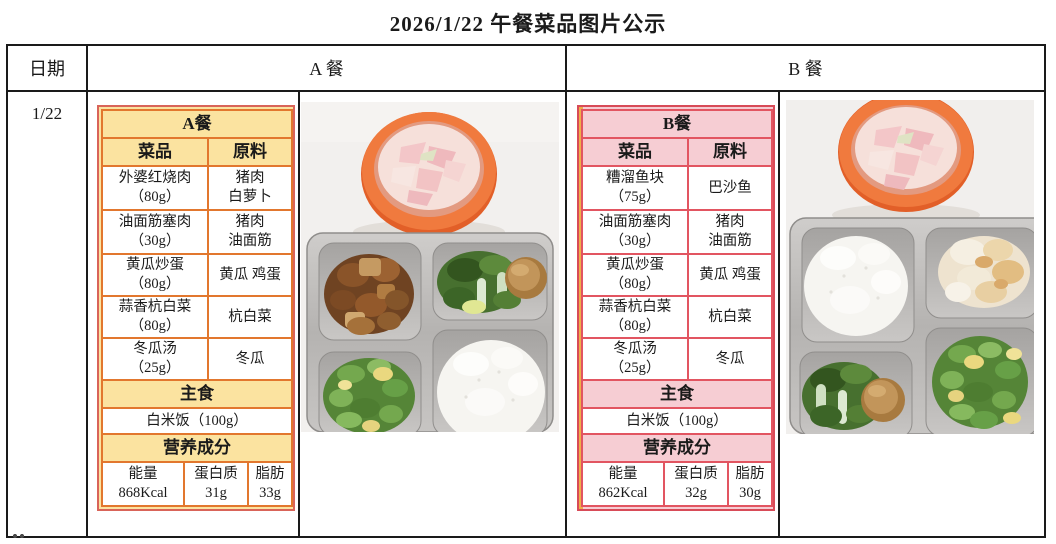 Image resolution: width=1056 pixels, height=544 pixels. Describe the element at coordinates (197, 124) in the screenshot. I see `meal-a-card-title: A餐` at that location.